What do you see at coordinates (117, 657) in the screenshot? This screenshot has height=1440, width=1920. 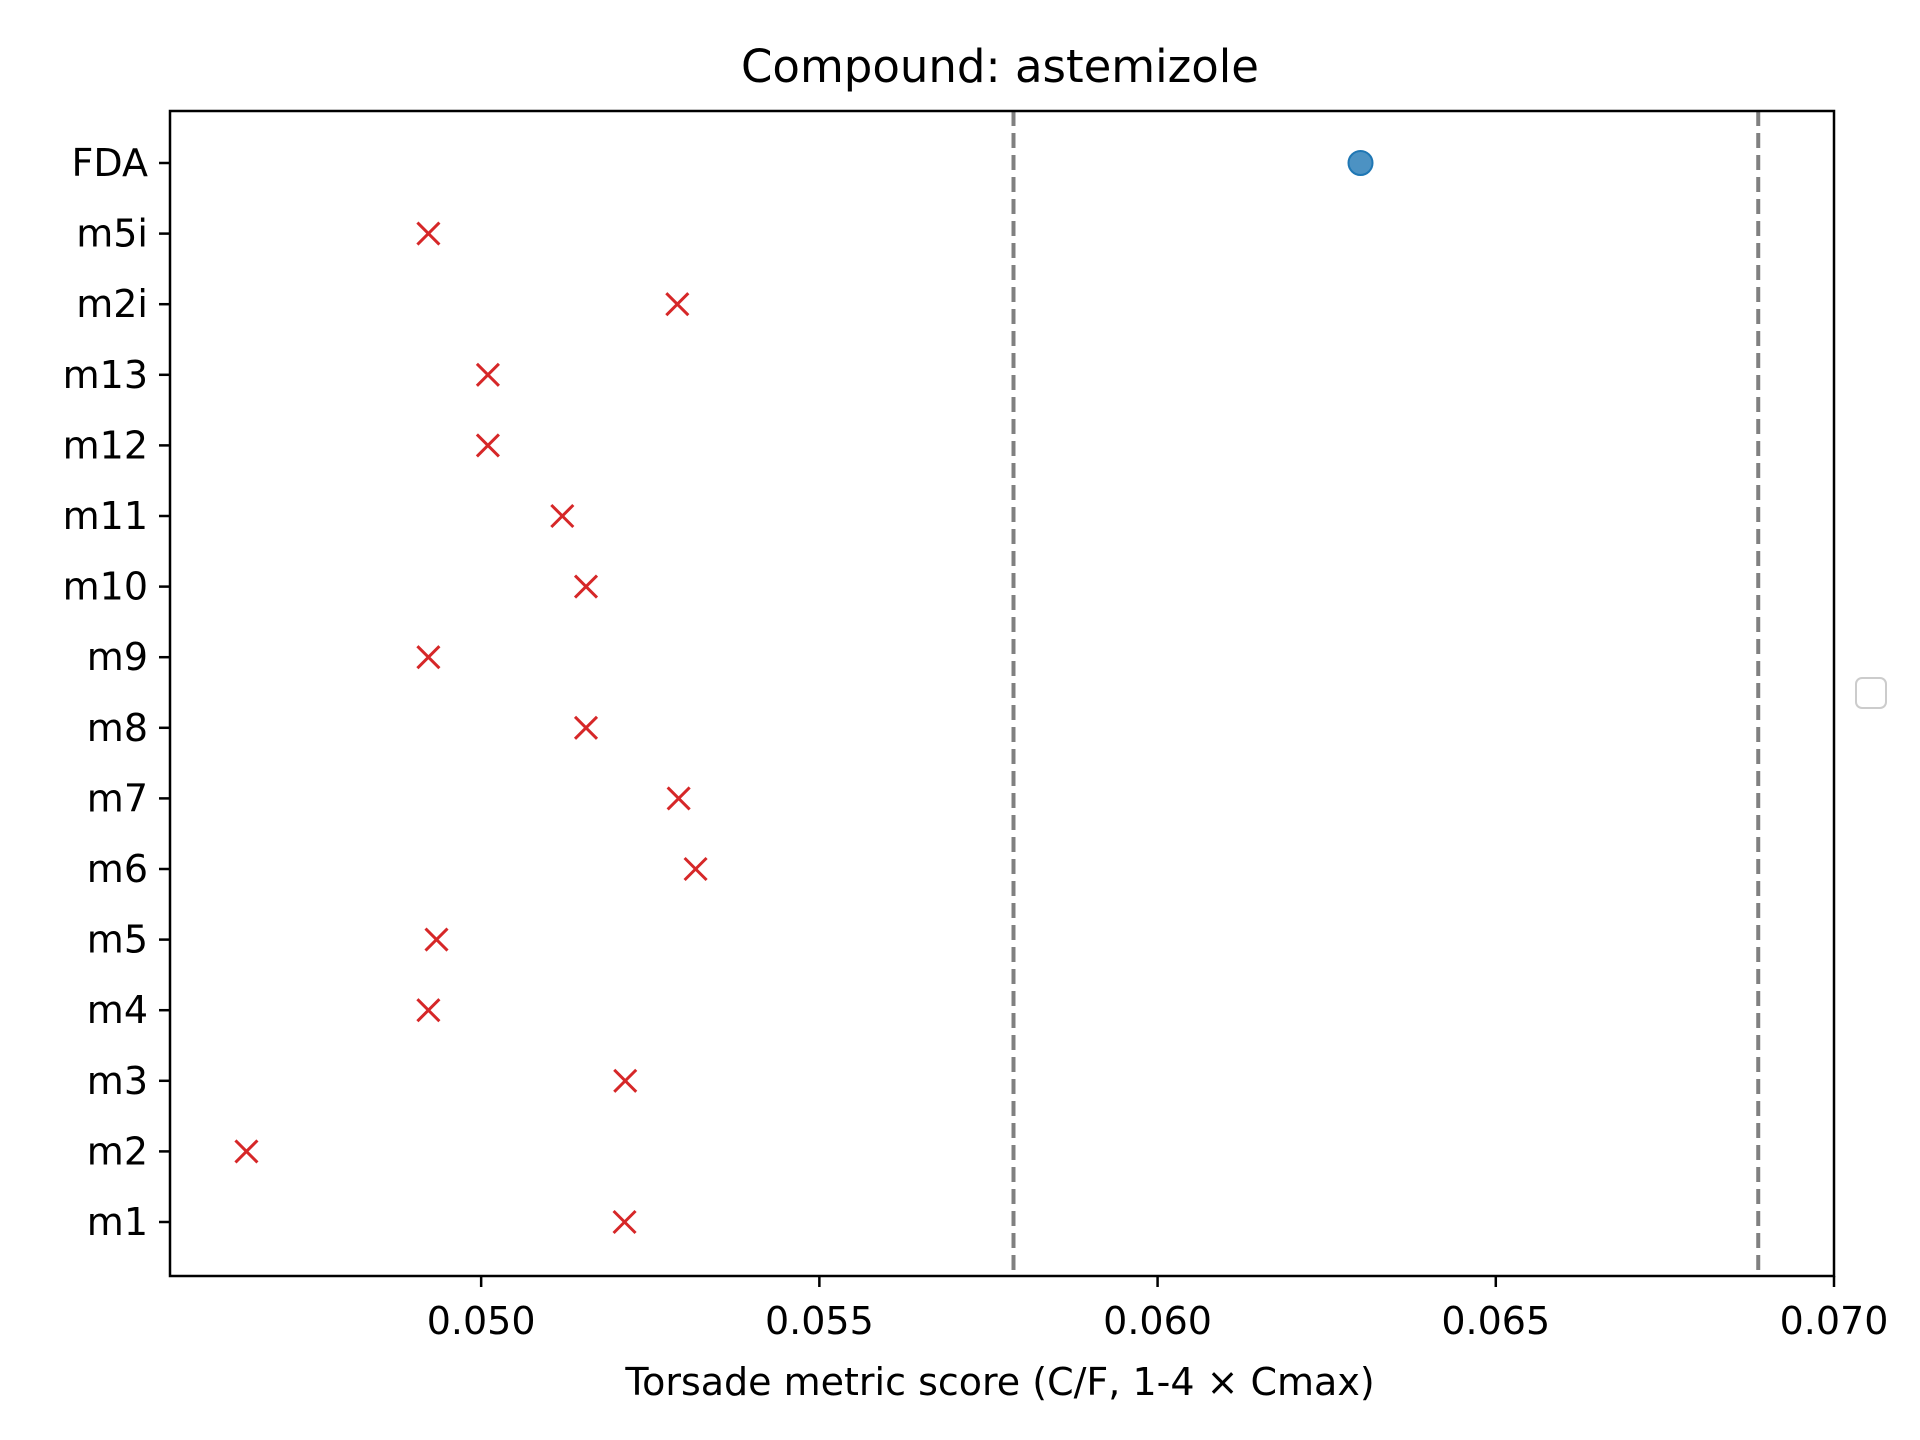 I see `y-tick-label-m9: m9` at bounding box center [117, 657].